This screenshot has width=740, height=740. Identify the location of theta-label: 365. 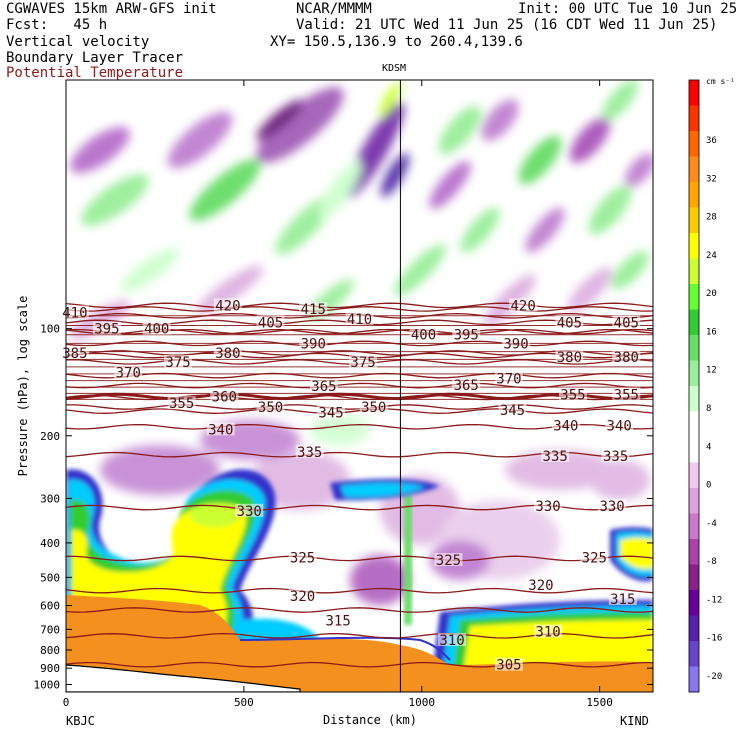
(466, 386).